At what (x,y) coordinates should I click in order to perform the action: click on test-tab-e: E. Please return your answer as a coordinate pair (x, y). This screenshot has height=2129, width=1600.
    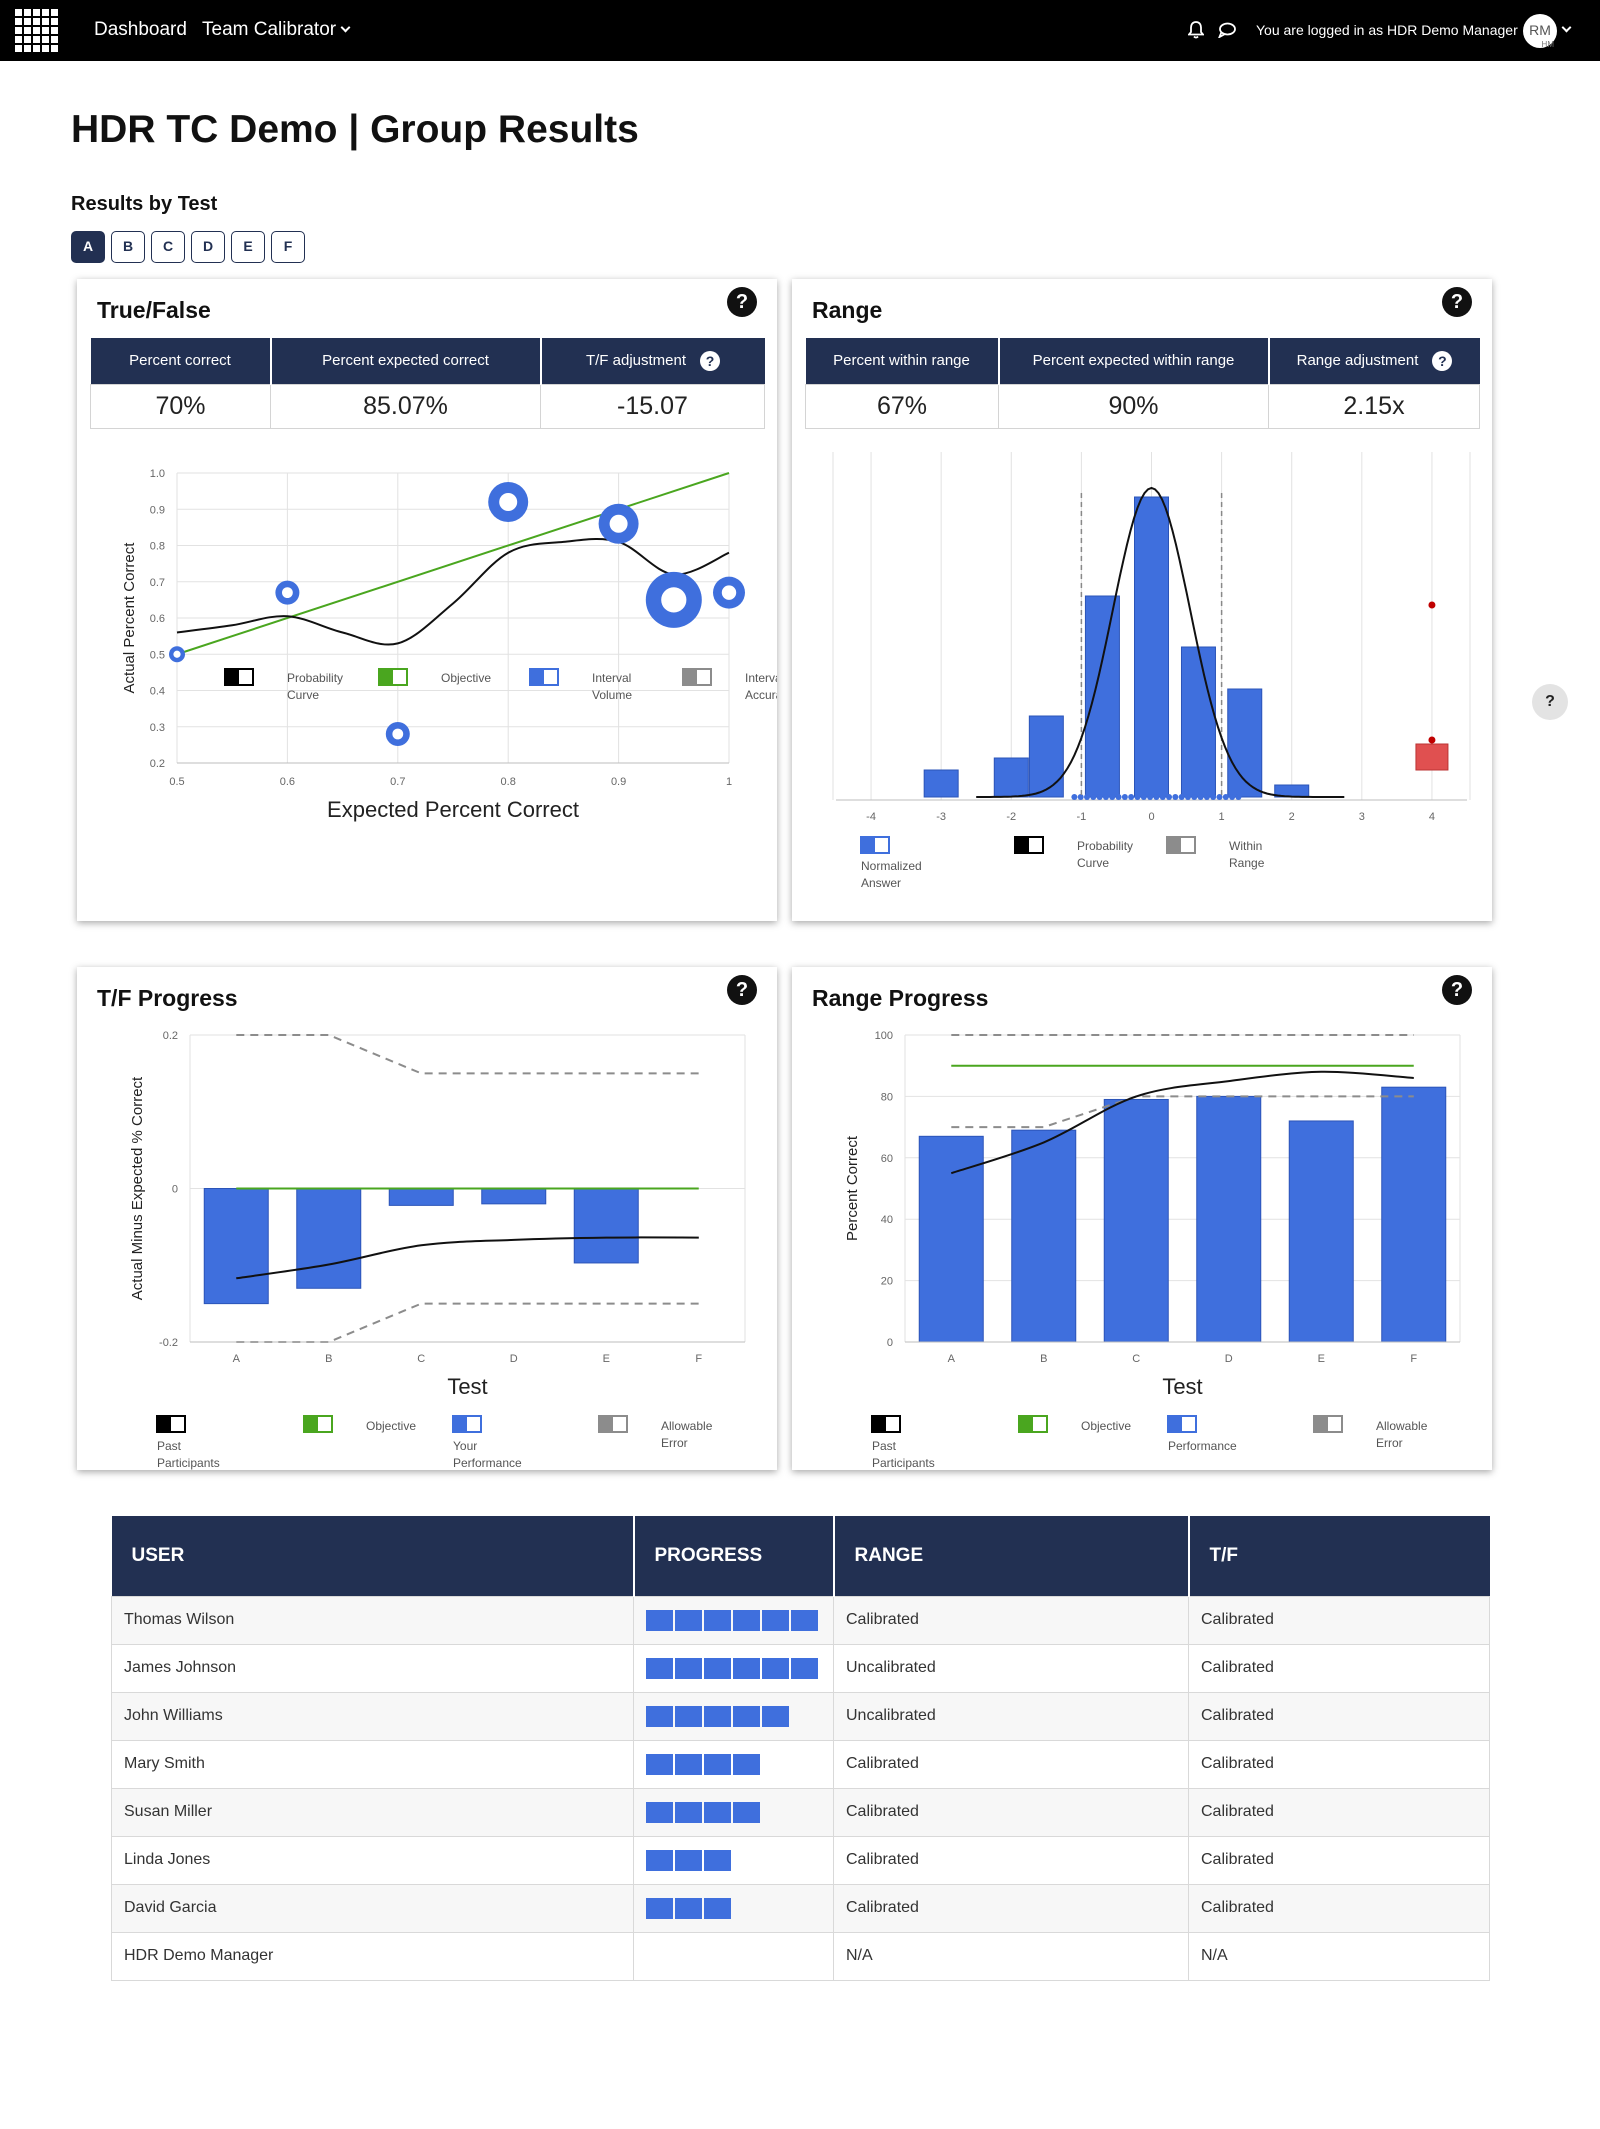
    Looking at the image, I should click on (248, 247).